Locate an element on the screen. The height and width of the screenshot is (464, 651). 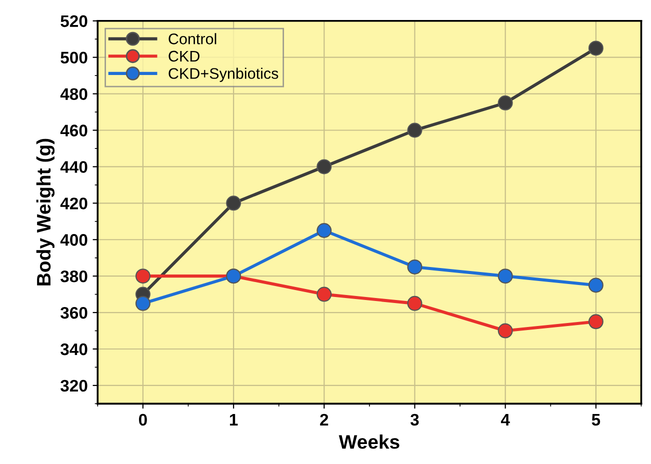
x-tick-label: 3 is located at coordinates (414, 420).